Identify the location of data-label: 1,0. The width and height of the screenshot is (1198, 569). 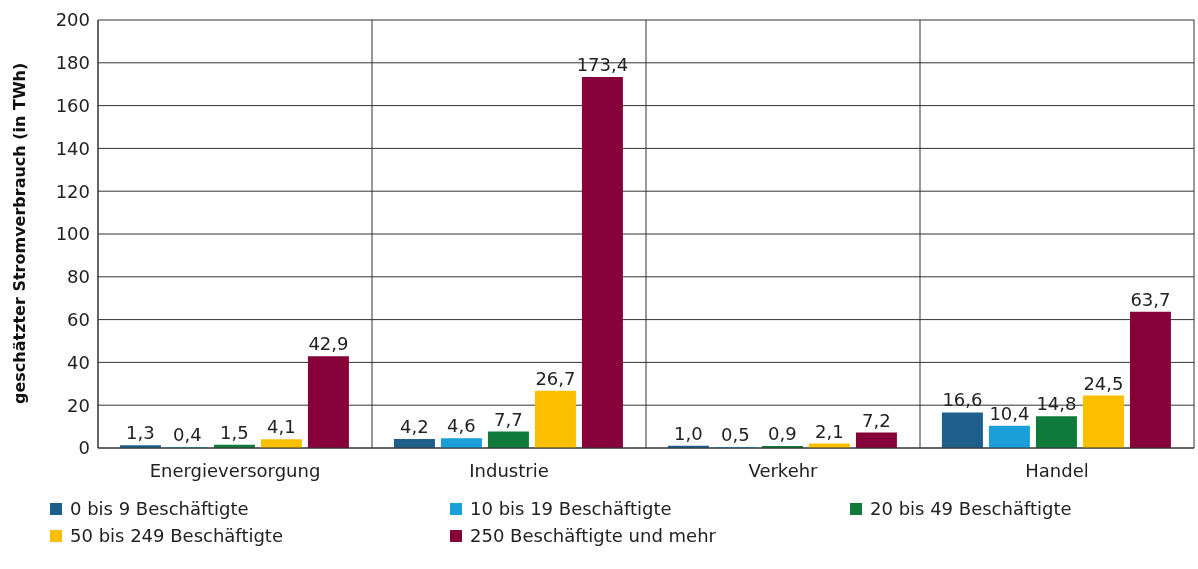
(688, 433).